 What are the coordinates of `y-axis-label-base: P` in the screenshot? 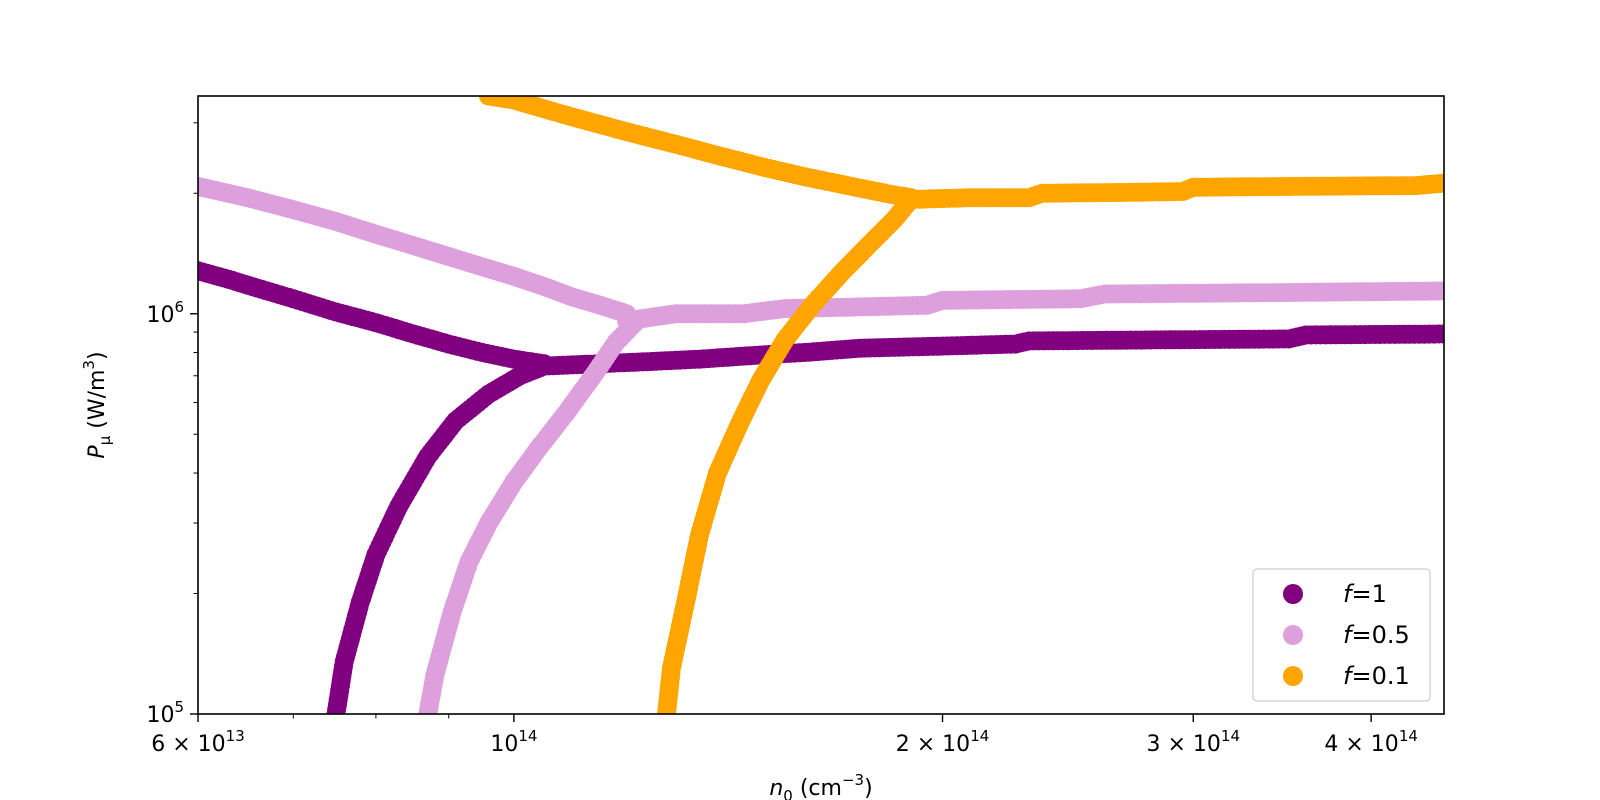 It's located at (97, 452).